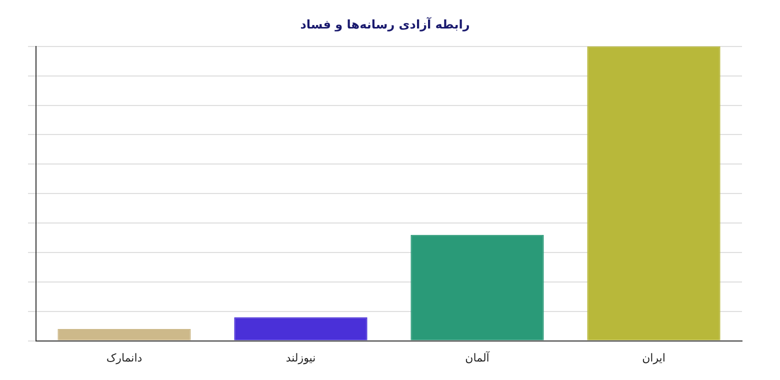 Image resolution: width=780 pixels, height=380 pixels. What do you see at coordinates (477, 357) in the screenshot?
I see `x-tick-label: آلمان` at bounding box center [477, 357].